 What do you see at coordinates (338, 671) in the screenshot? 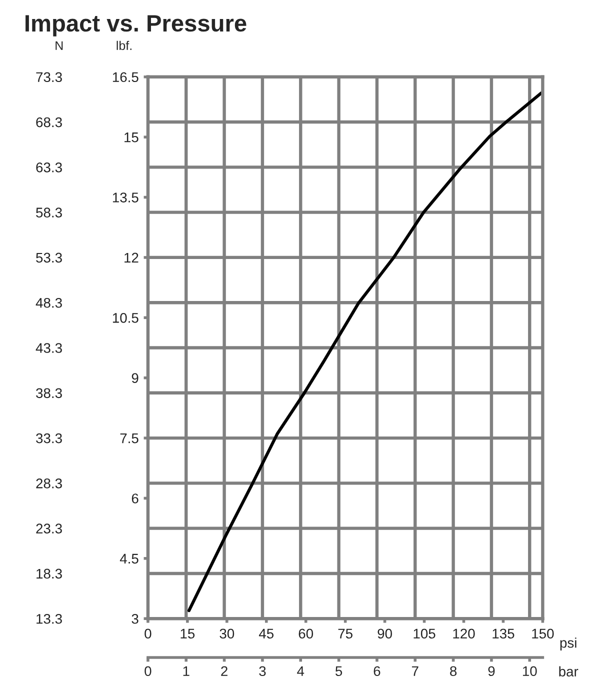
I see `x2-tick-label: 5` at bounding box center [338, 671].